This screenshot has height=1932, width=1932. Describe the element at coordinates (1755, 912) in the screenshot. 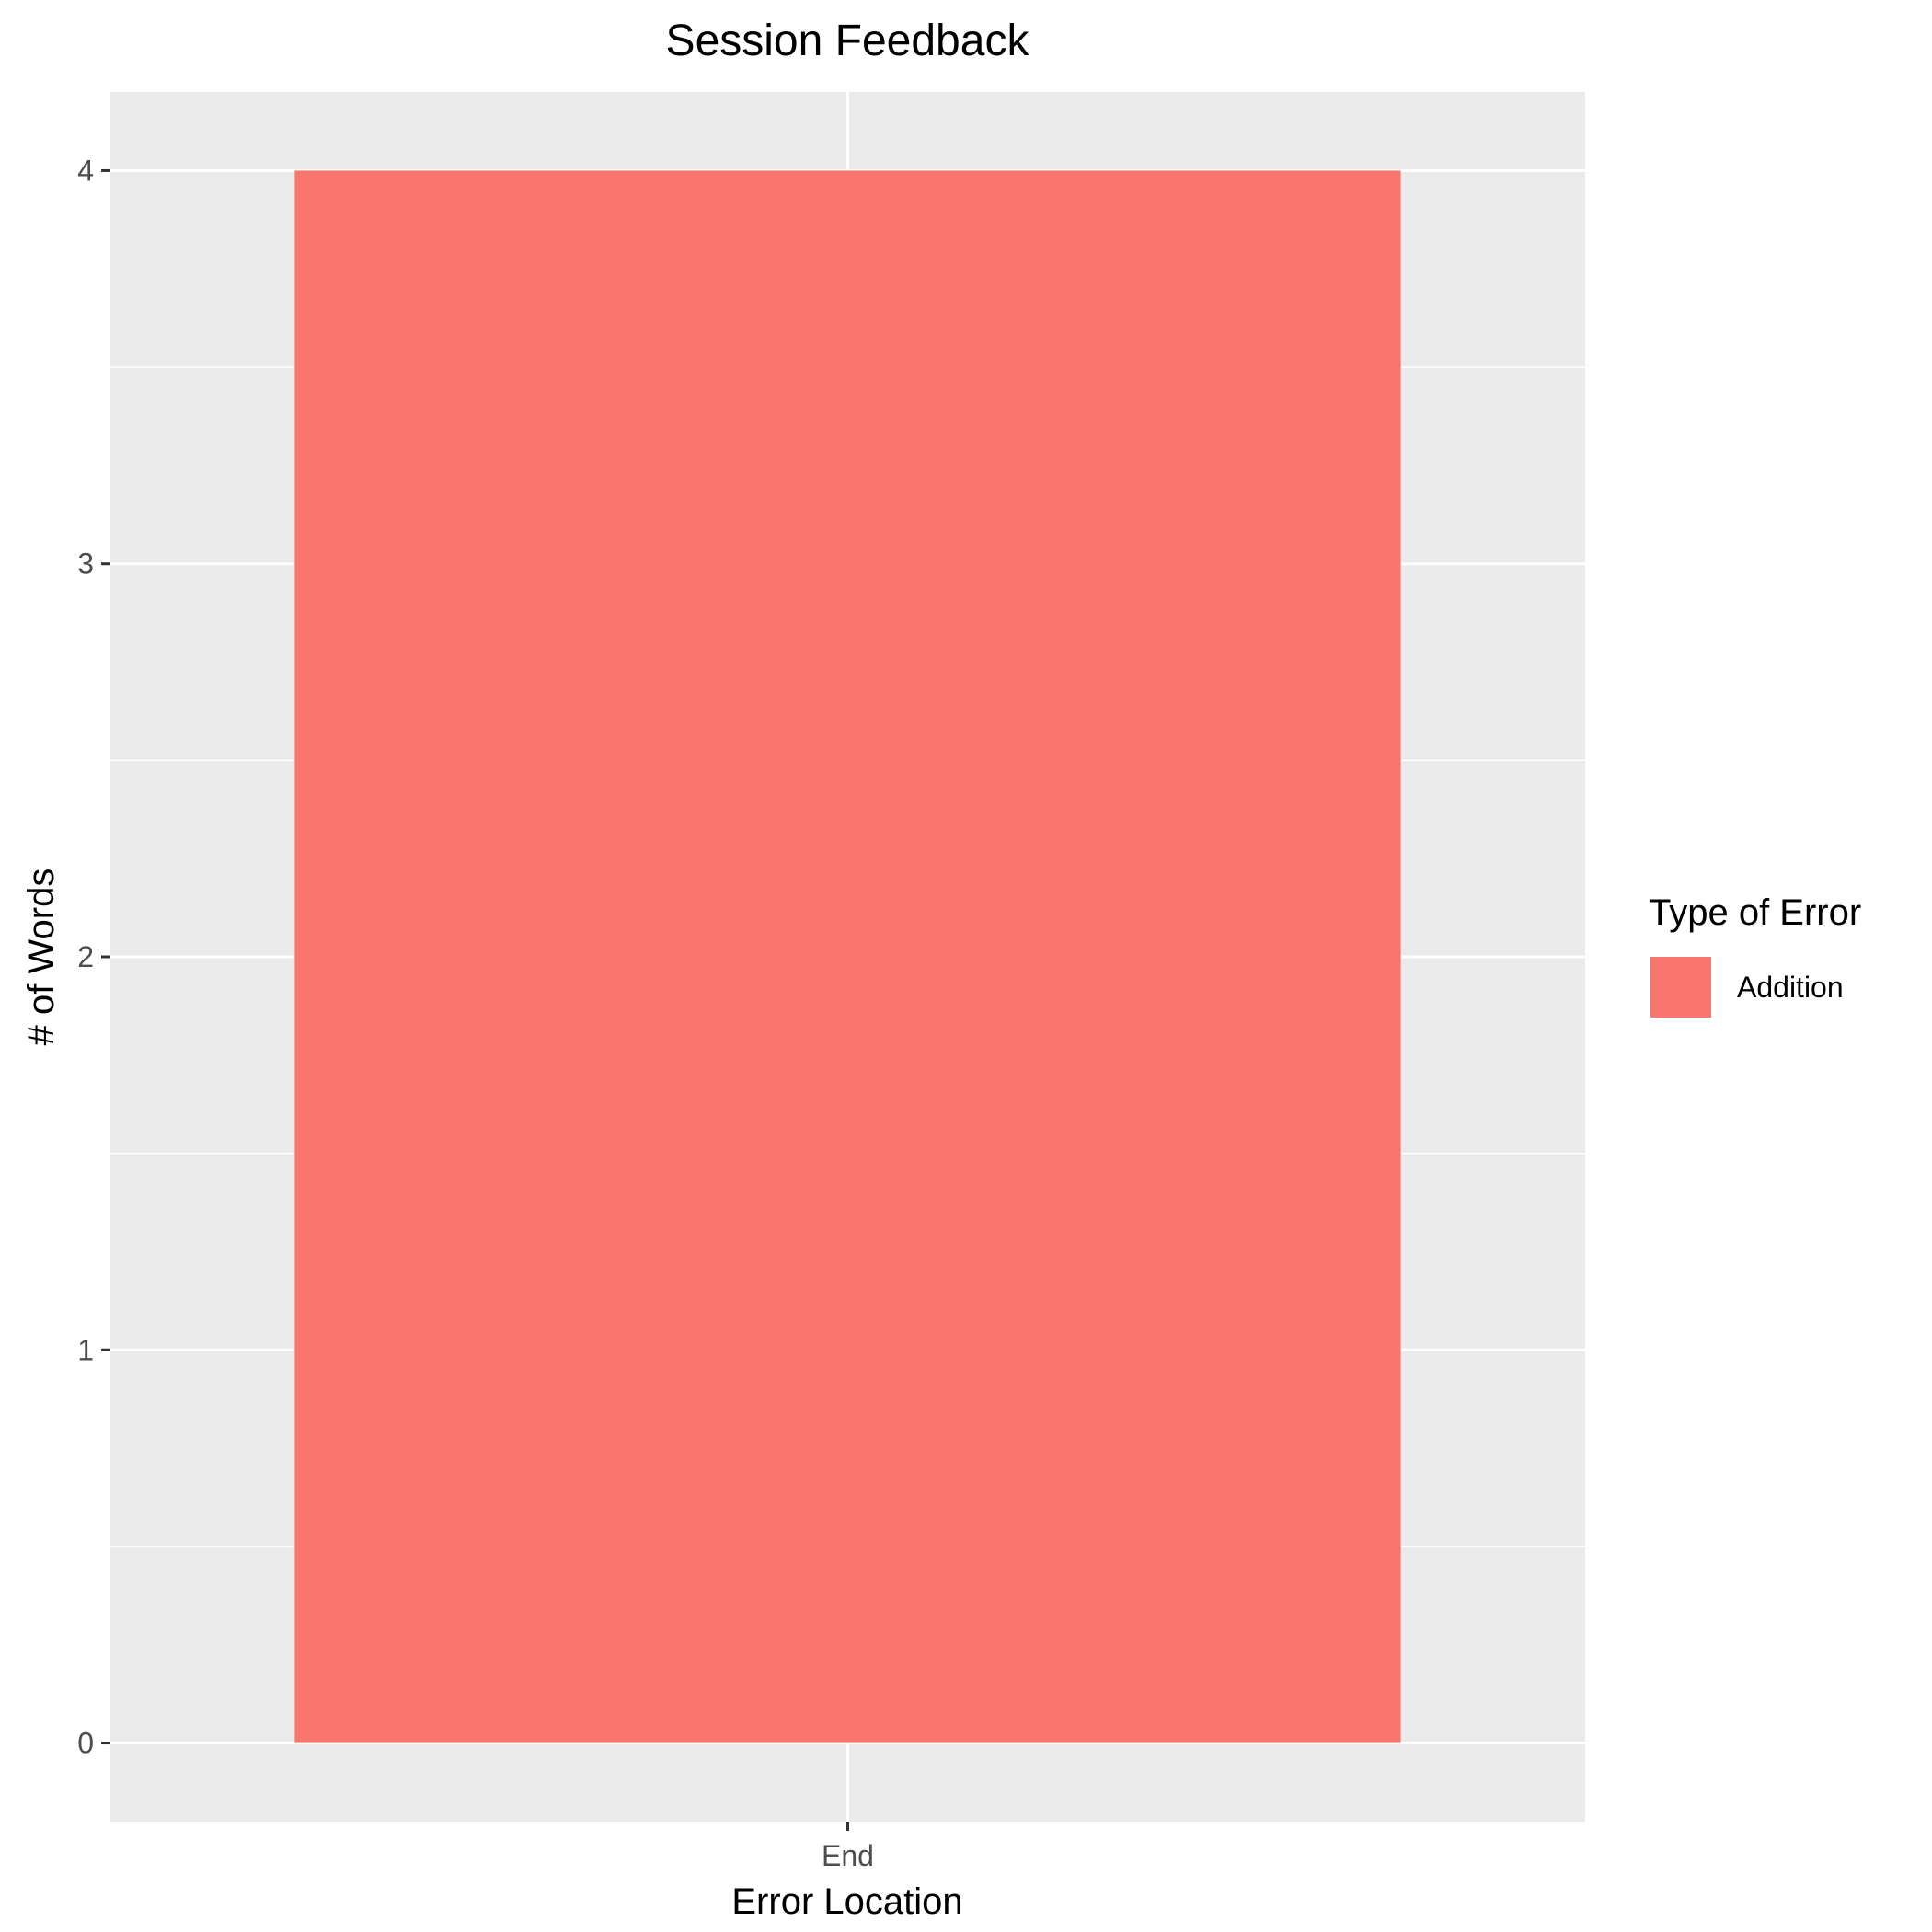

I see `legend-title: Type of Error` at that location.